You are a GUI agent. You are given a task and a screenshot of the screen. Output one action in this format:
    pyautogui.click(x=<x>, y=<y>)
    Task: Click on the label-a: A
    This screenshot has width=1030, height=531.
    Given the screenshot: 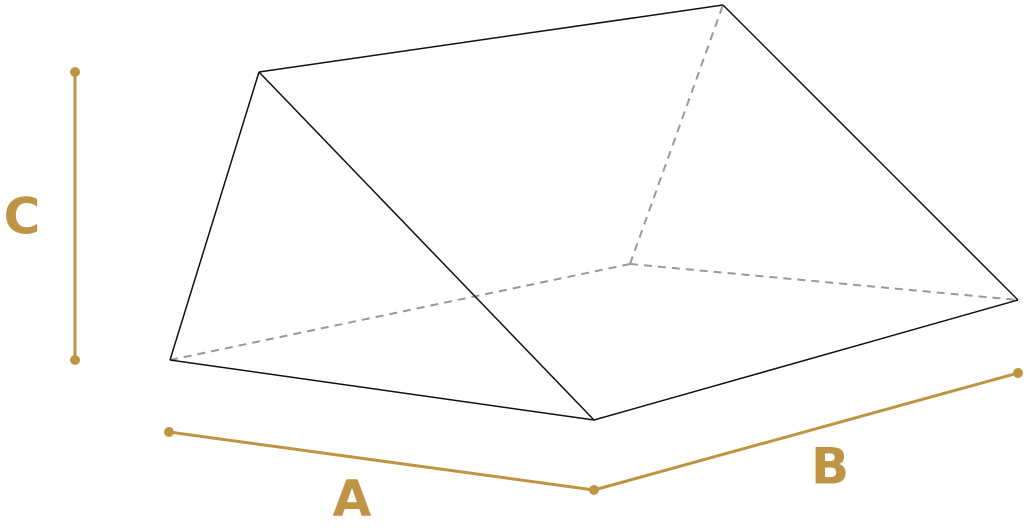 What is the action you would take?
    pyautogui.click(x=352, y=499)
    